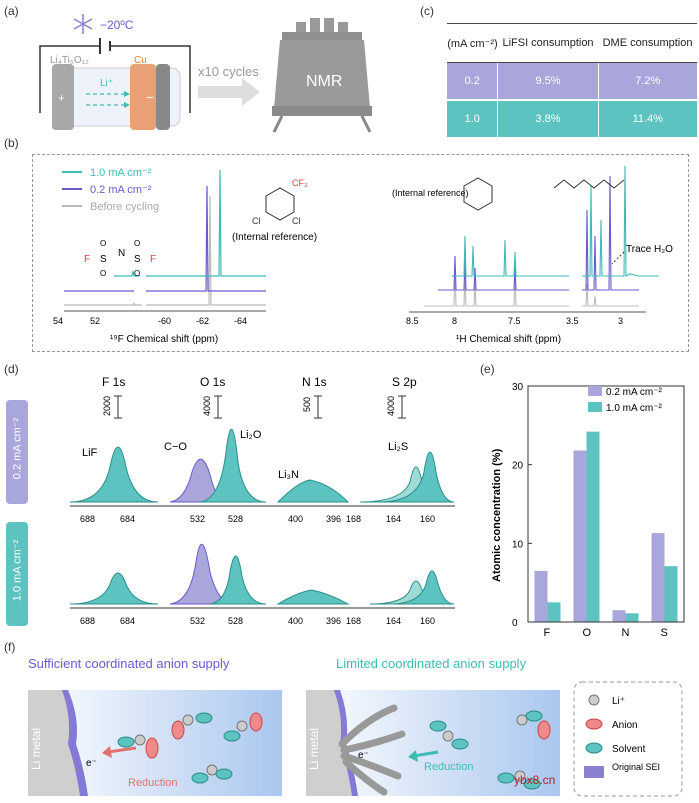 The width and height of the screenshot is (699, 803). I want to click on table-header: LiFSI consumption, so click(548, 43).